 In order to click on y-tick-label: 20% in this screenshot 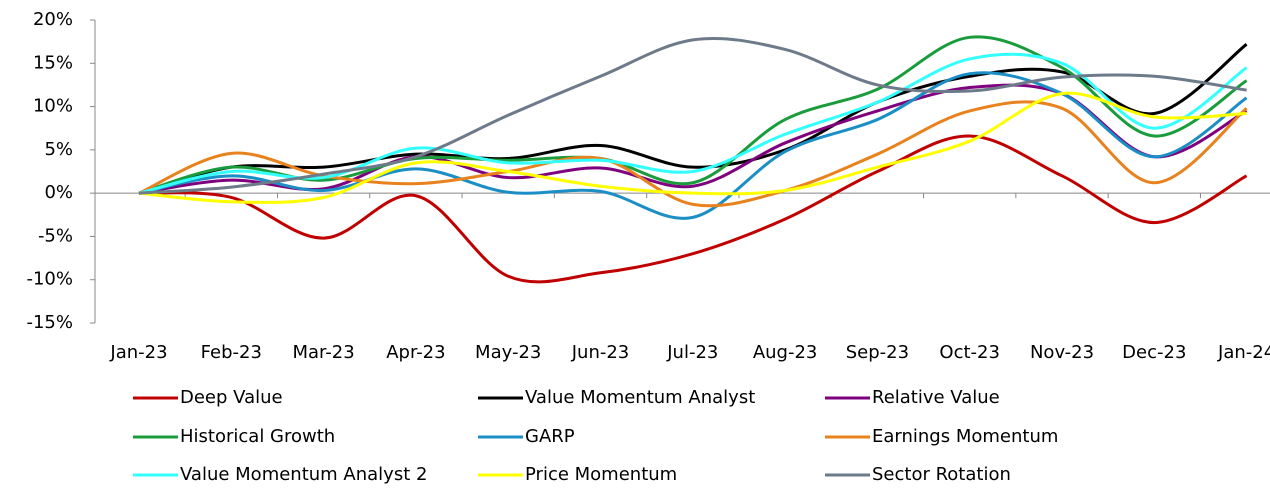, I will do `click(53, 19)`.